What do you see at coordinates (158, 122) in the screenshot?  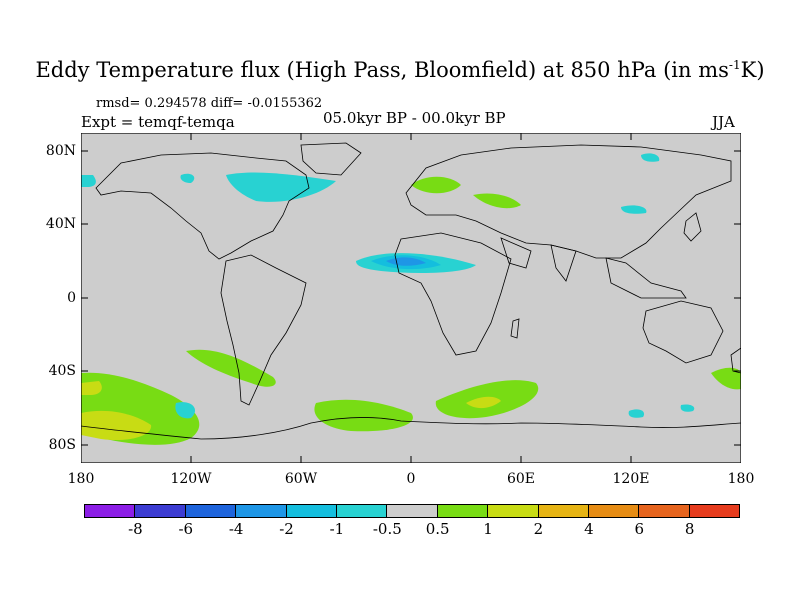 I see `experiment-label: Expt = temqf-temqa` at bounding box center [158, 122].